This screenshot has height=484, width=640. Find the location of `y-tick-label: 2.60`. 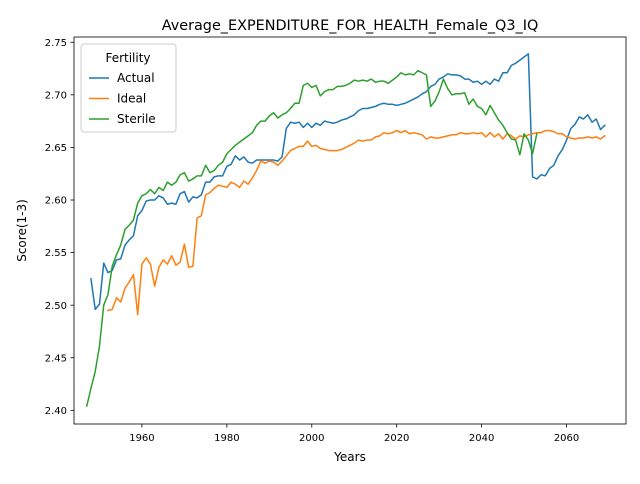

y-tick-label: 2.60 is located at coordinates (56, 201).